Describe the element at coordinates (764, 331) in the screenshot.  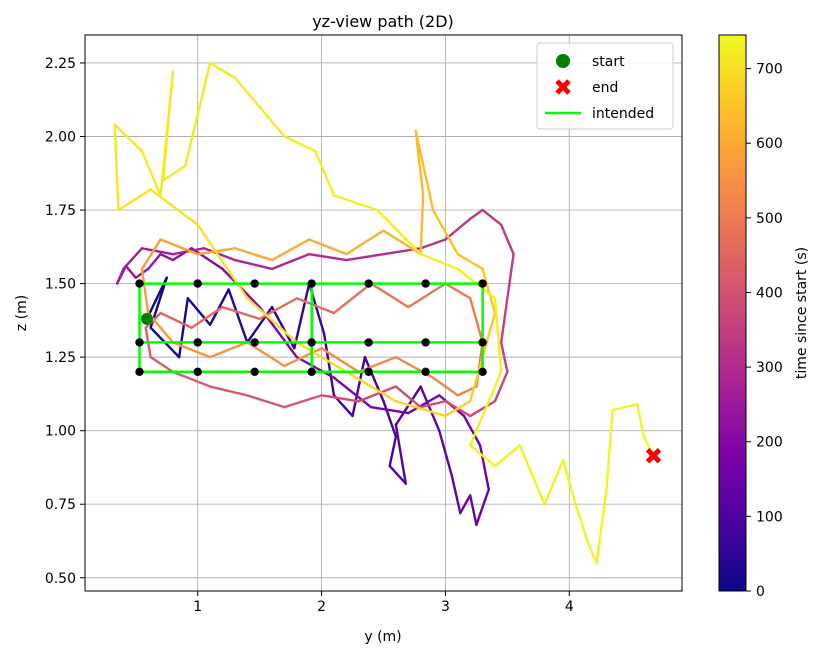
I see `colorbar-ticks: 0 100 200 300 400 500 600 700` at that location.